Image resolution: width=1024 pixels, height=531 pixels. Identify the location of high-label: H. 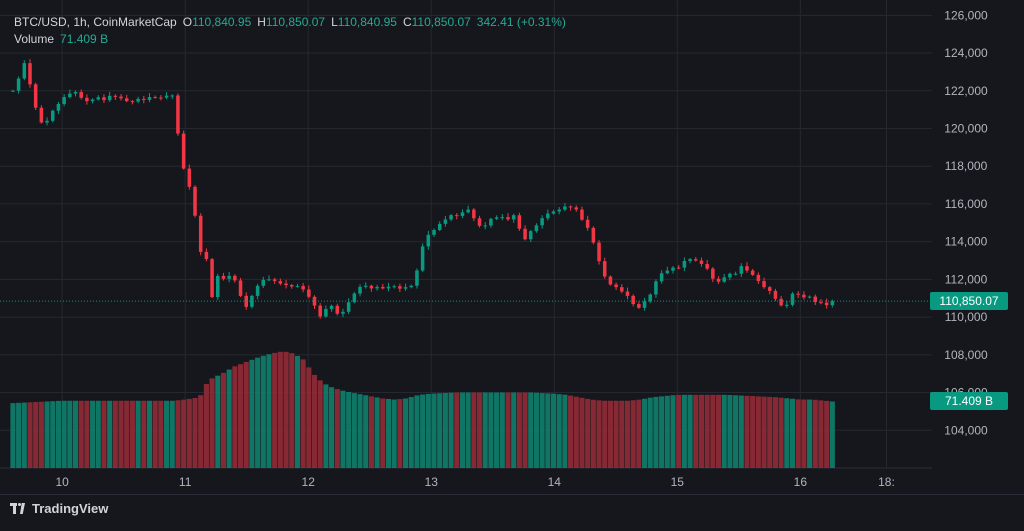
(261, 22).